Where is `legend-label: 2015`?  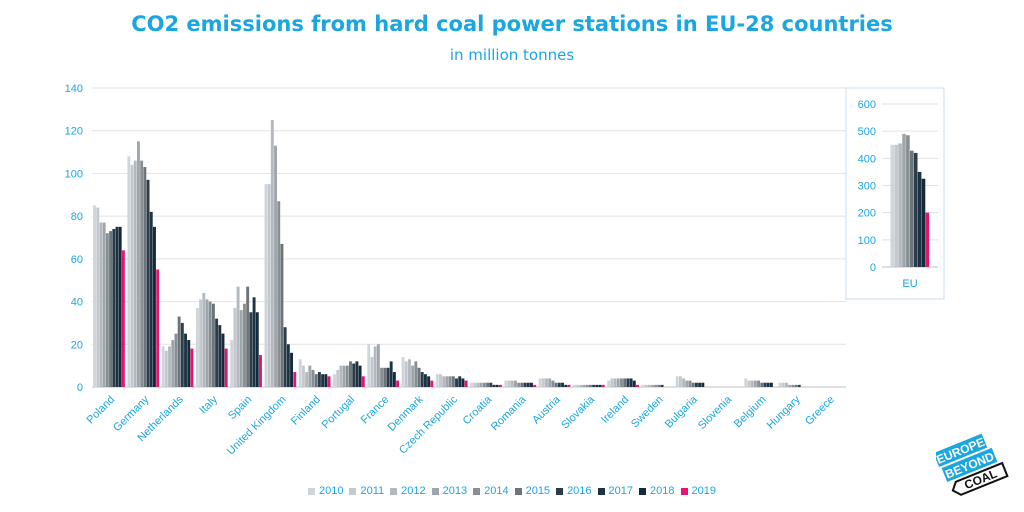 legend-label: 2015 is located at coordinates (538, 491).